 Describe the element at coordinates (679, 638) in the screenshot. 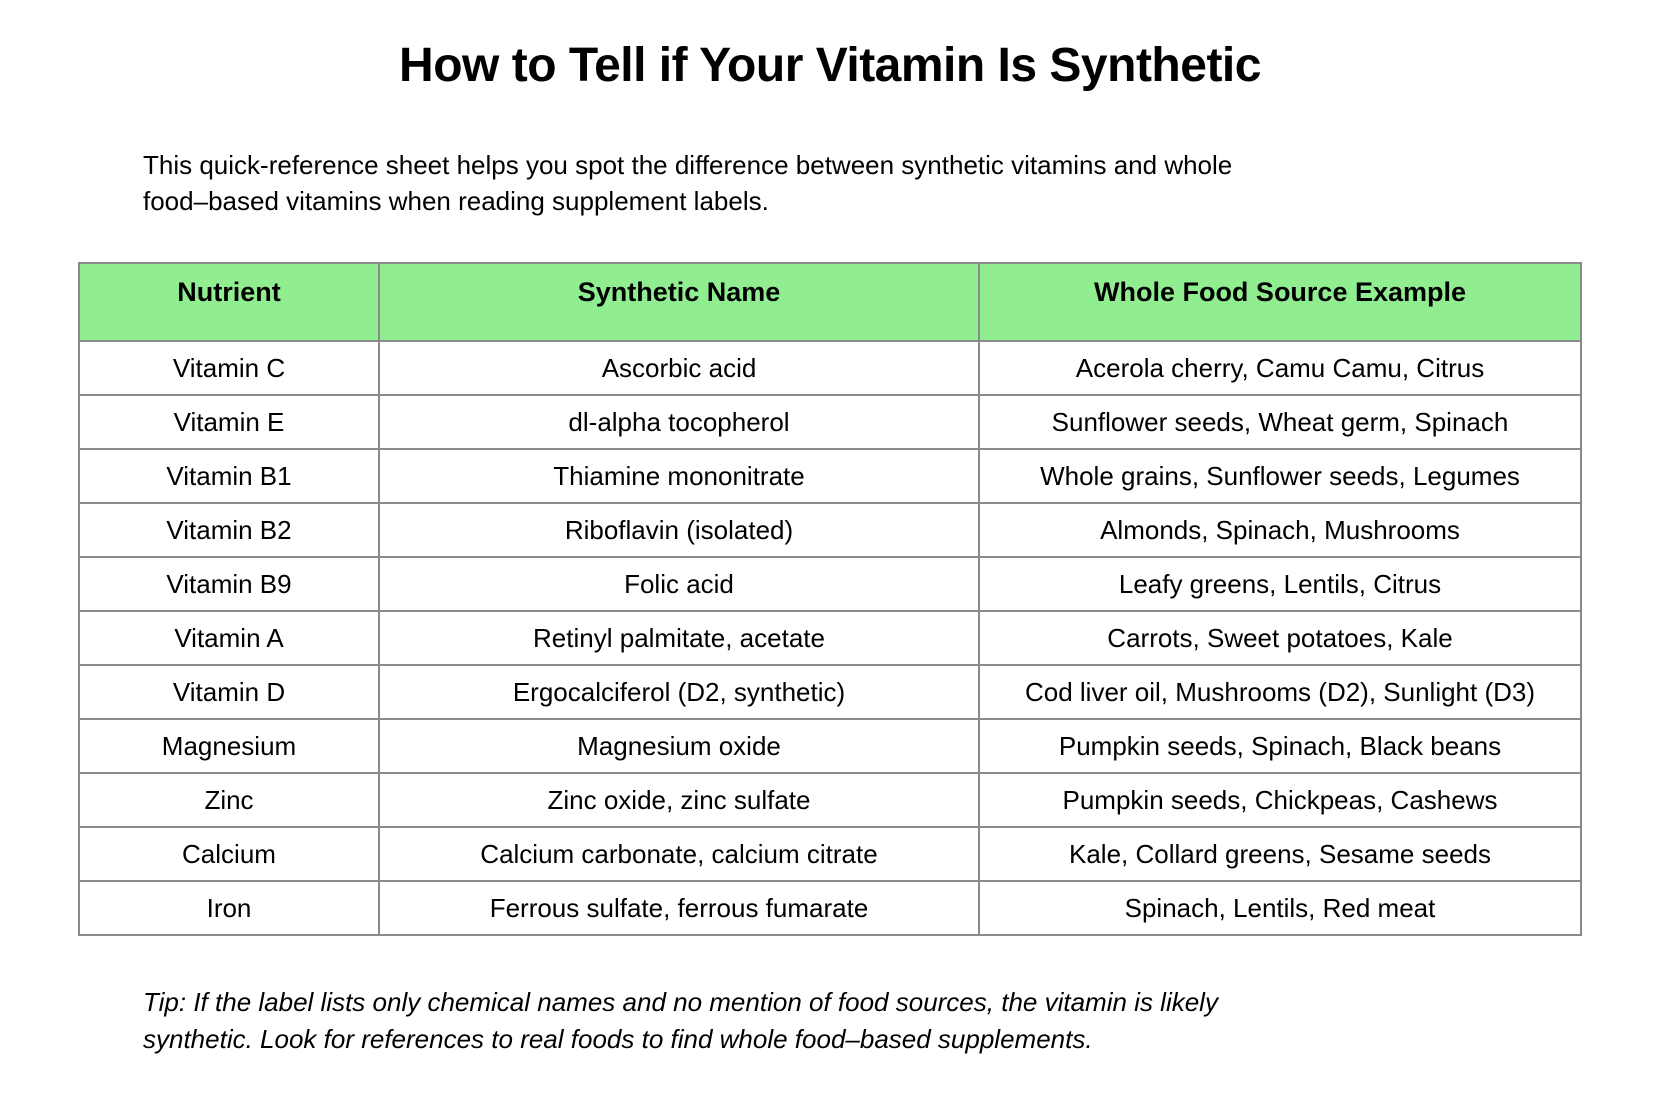

I see `cell-synthetic-name: Retinyl palmitate, acetate` at that location.